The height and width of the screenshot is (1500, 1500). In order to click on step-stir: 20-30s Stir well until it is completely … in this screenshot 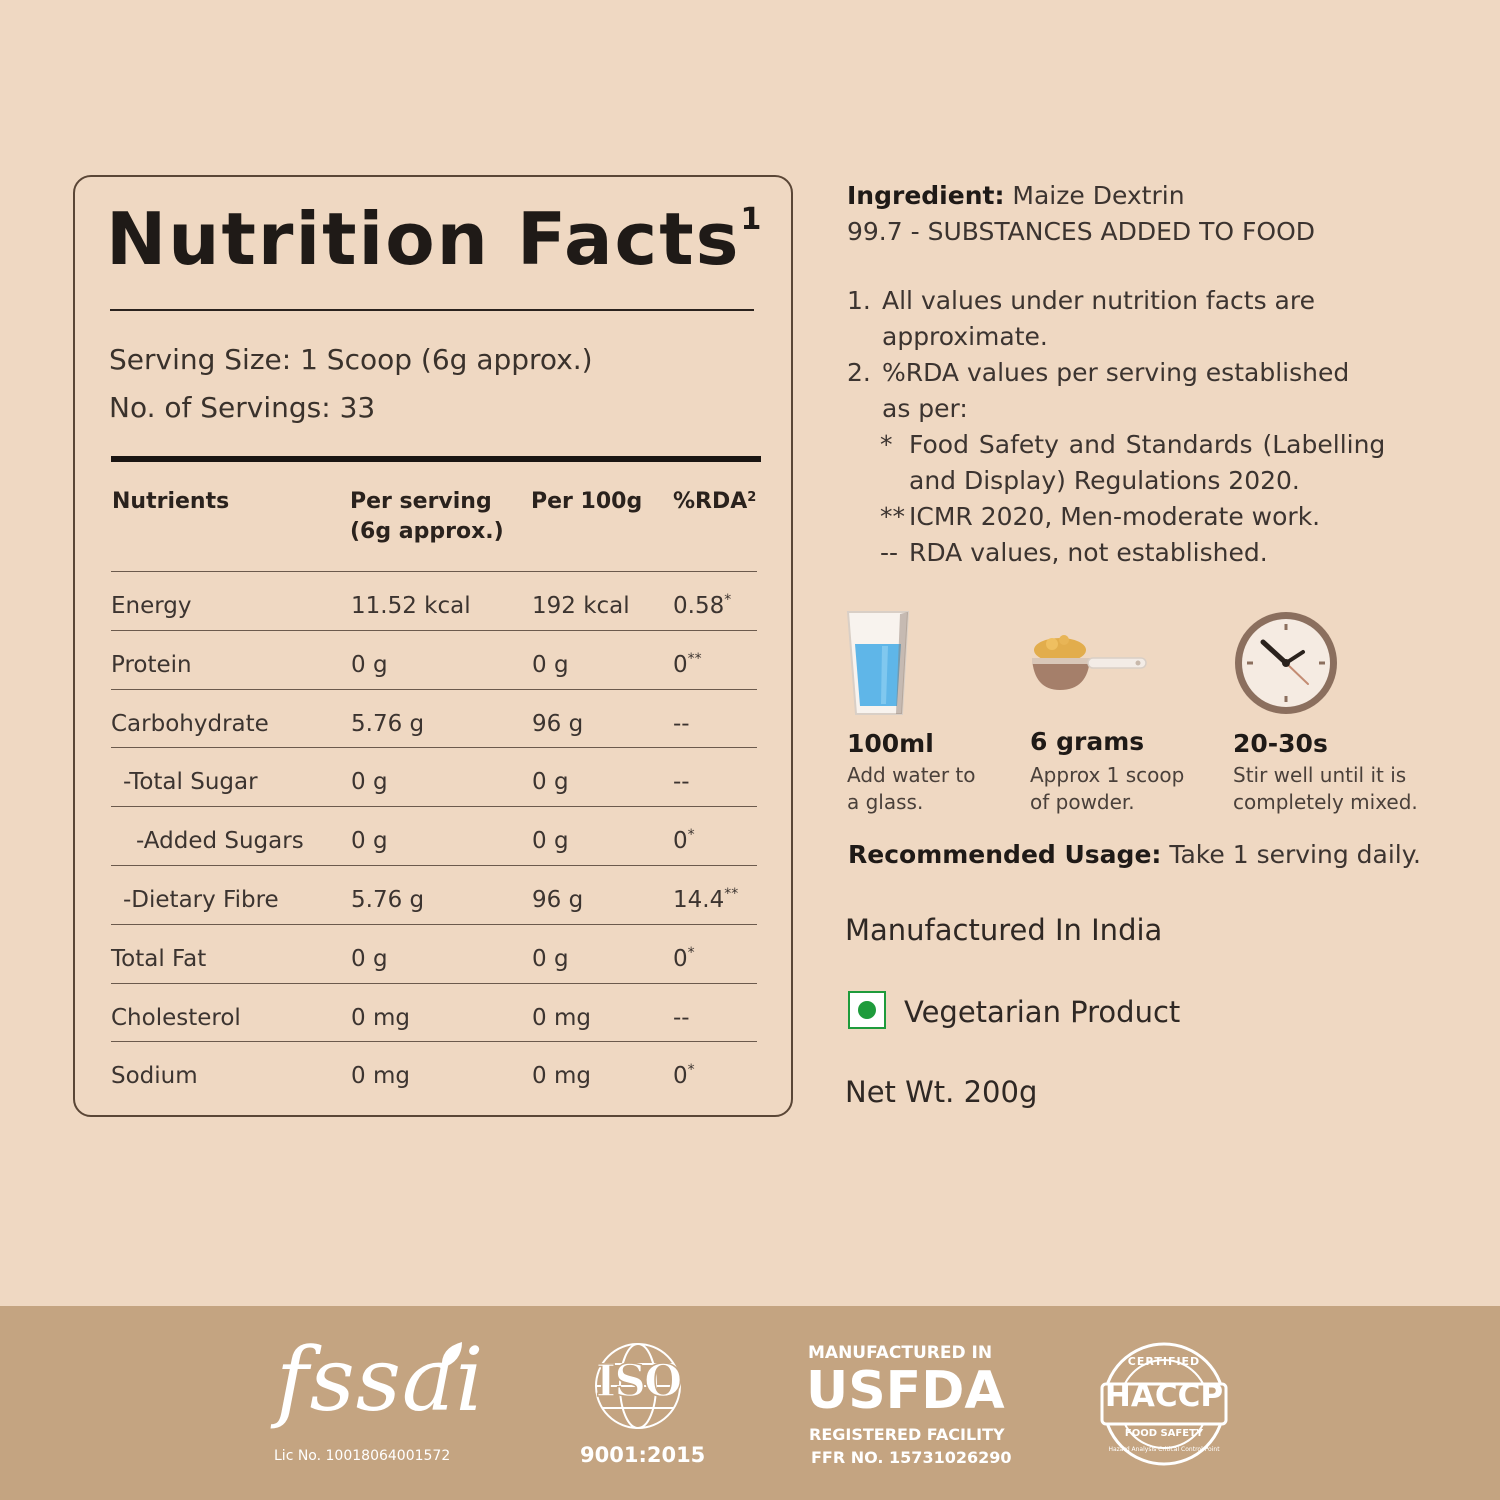, I will do `click(1325, 772)`.